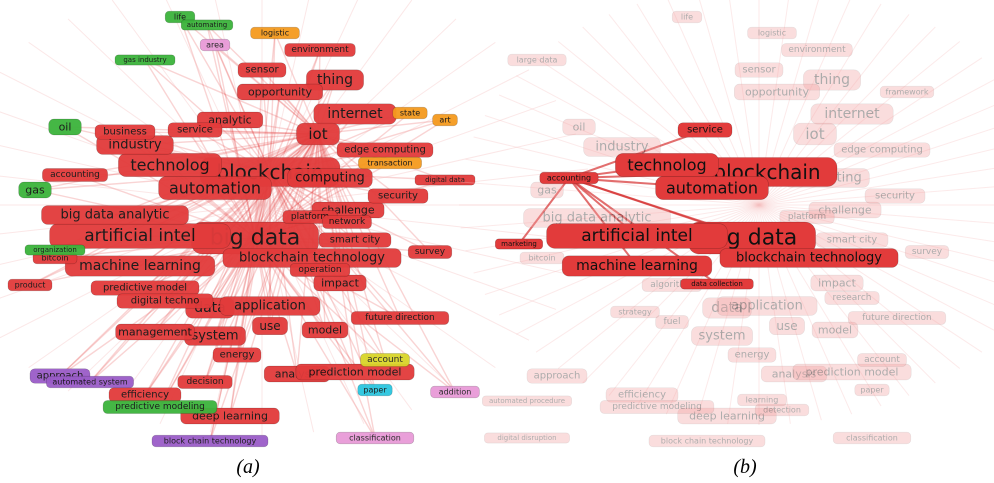 The image size is (994, 483). I want to click on node-label: account, so click(882, 360).